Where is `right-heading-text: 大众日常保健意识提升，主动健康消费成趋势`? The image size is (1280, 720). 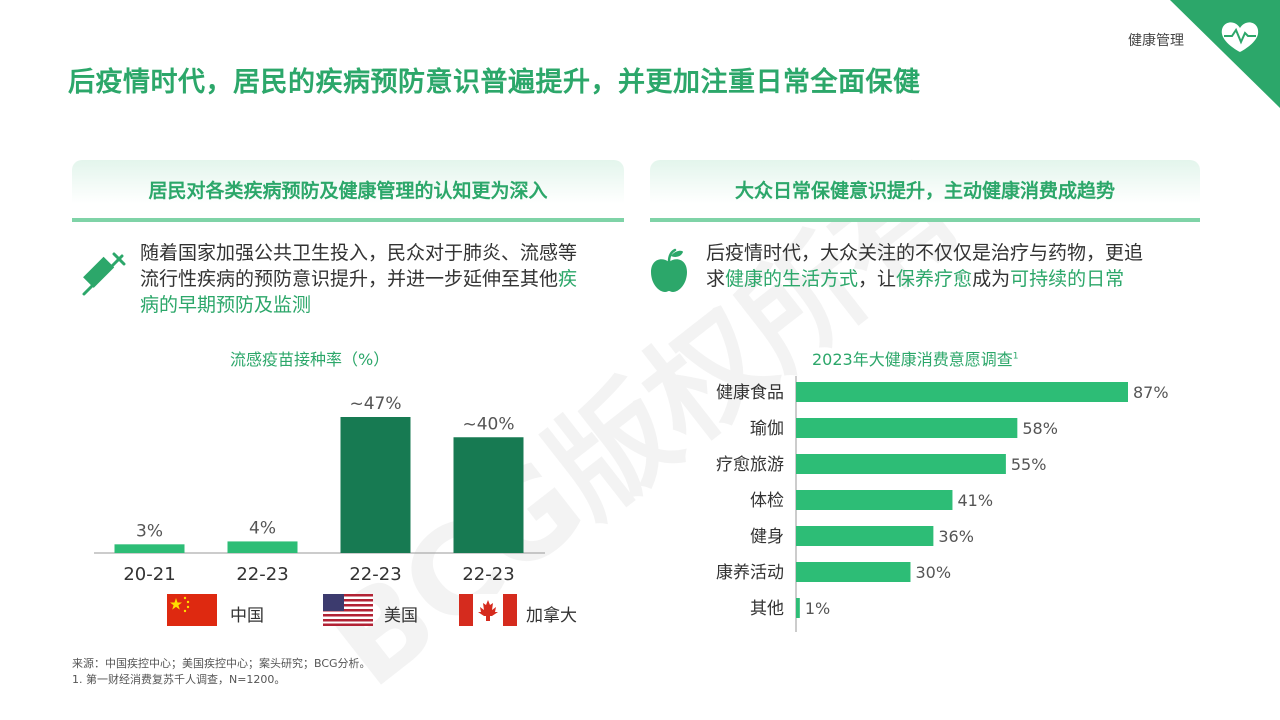
right-heading-text: 大众日常保健意识提升，主动健康消费成趋势 is located at coordinates (924, 190).